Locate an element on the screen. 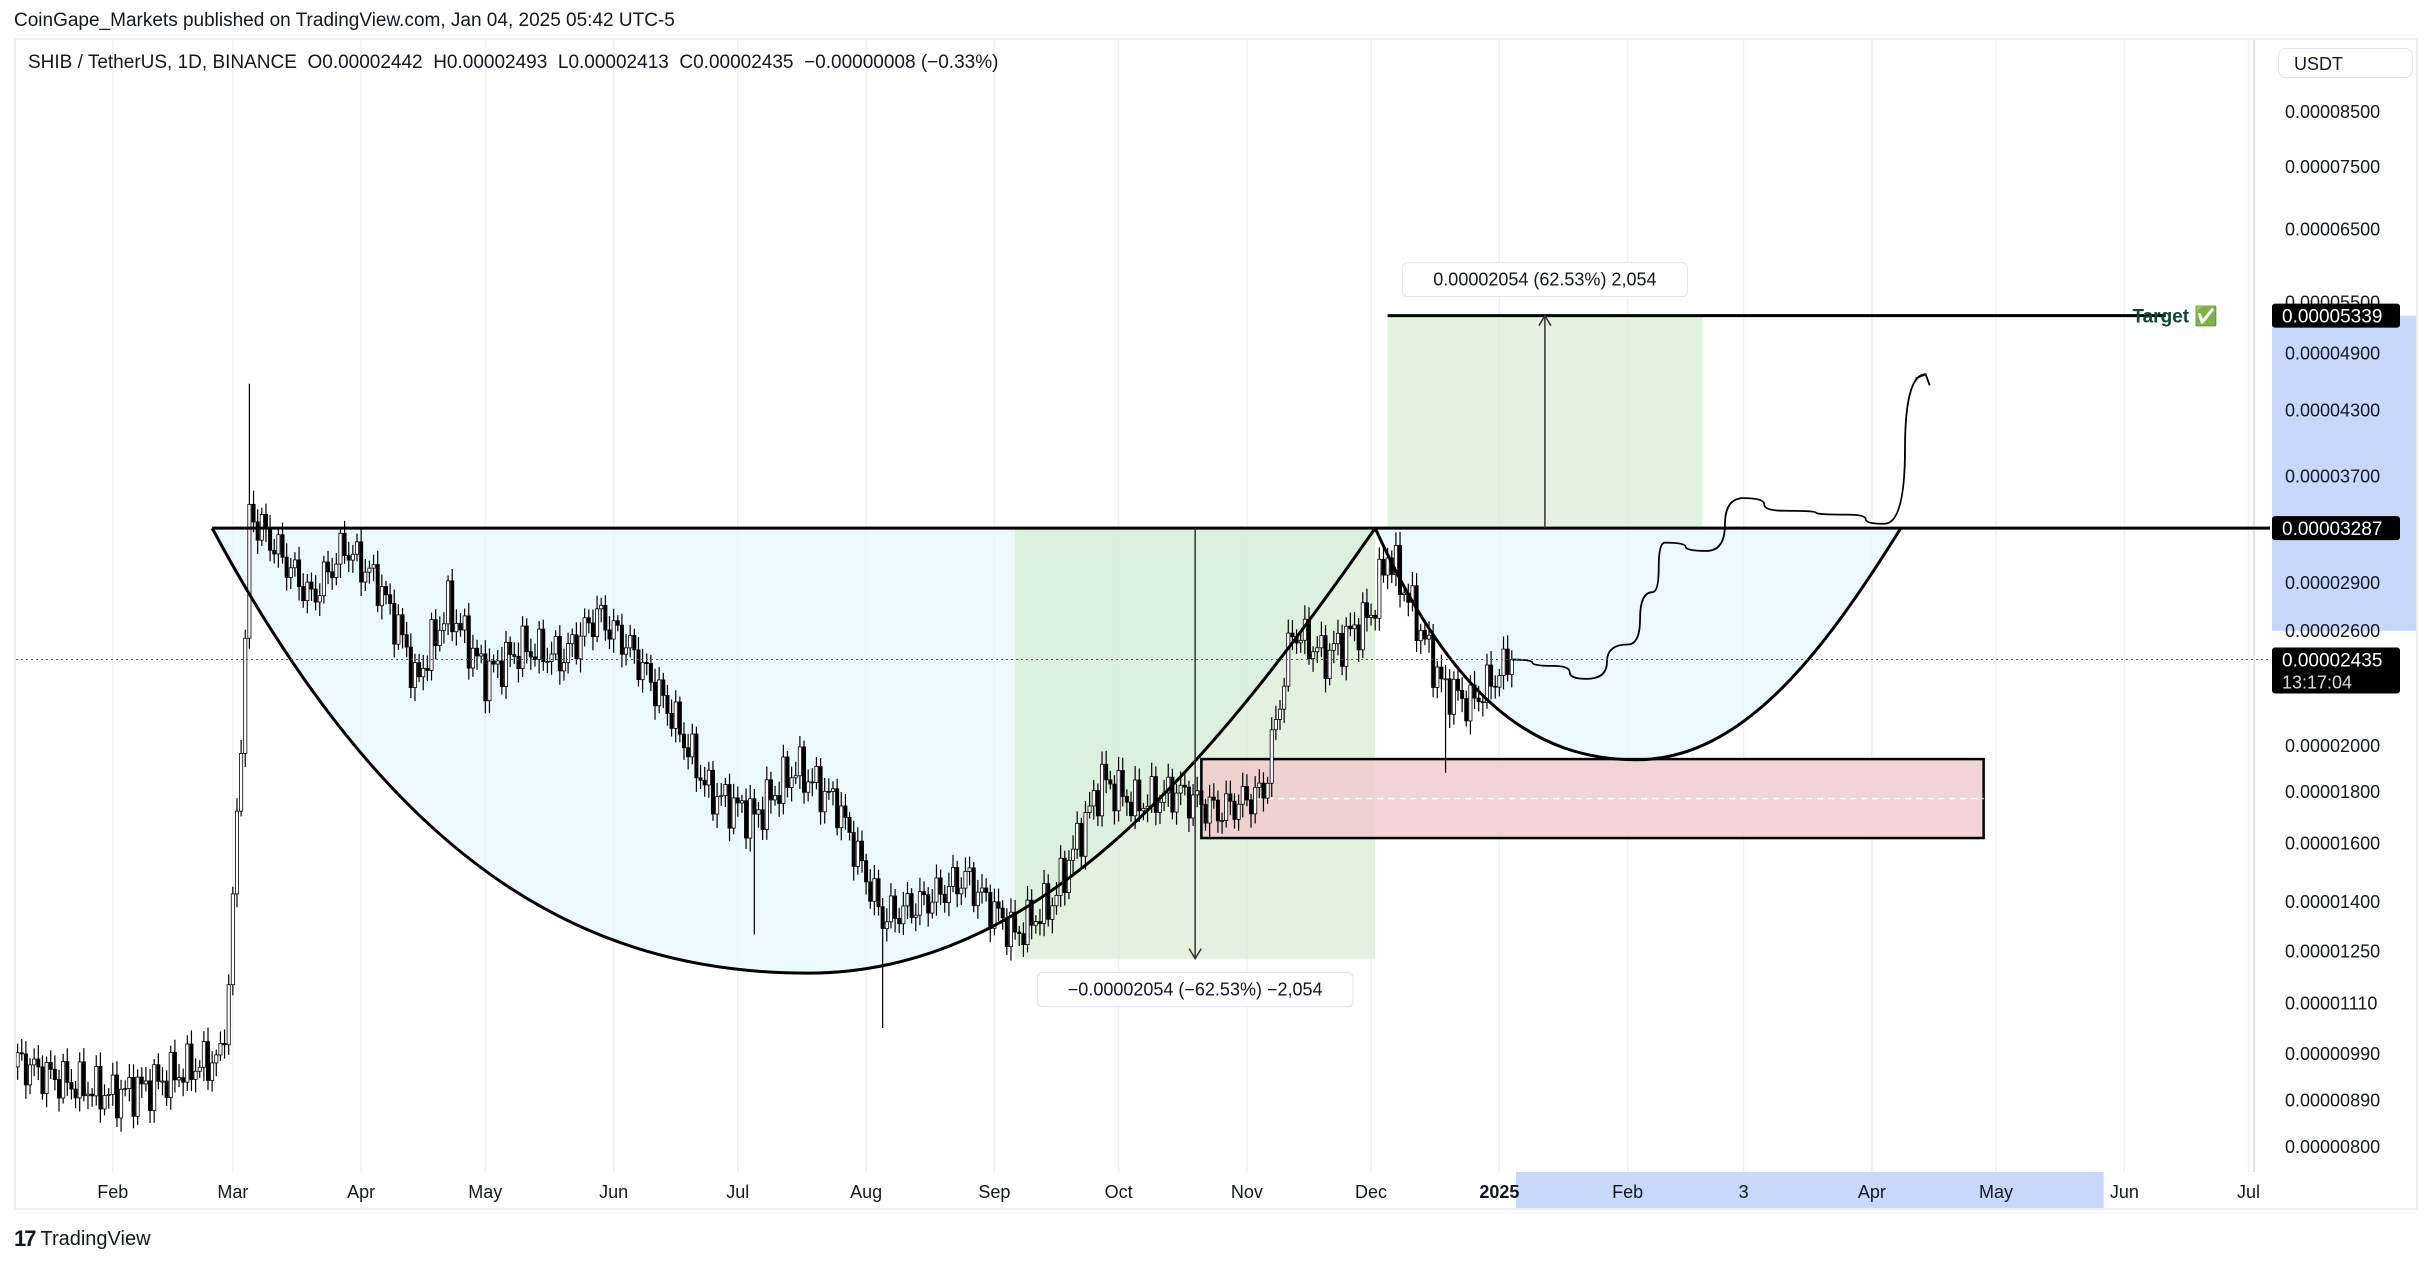 The width and height of the screenshot is (2433, 1264). tradingview-logo: 17 TradingView is located at coordinates (82, 1239).